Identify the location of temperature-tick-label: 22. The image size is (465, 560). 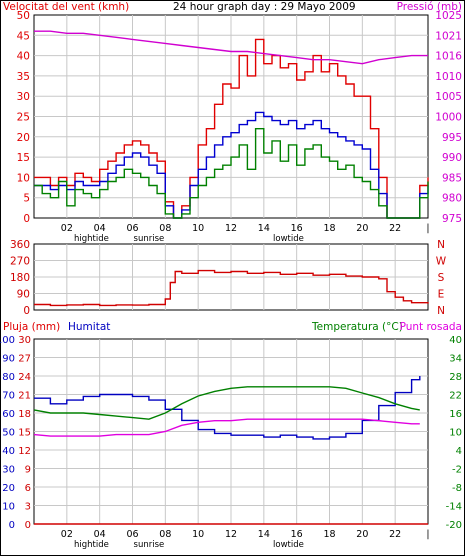
(455, 396).